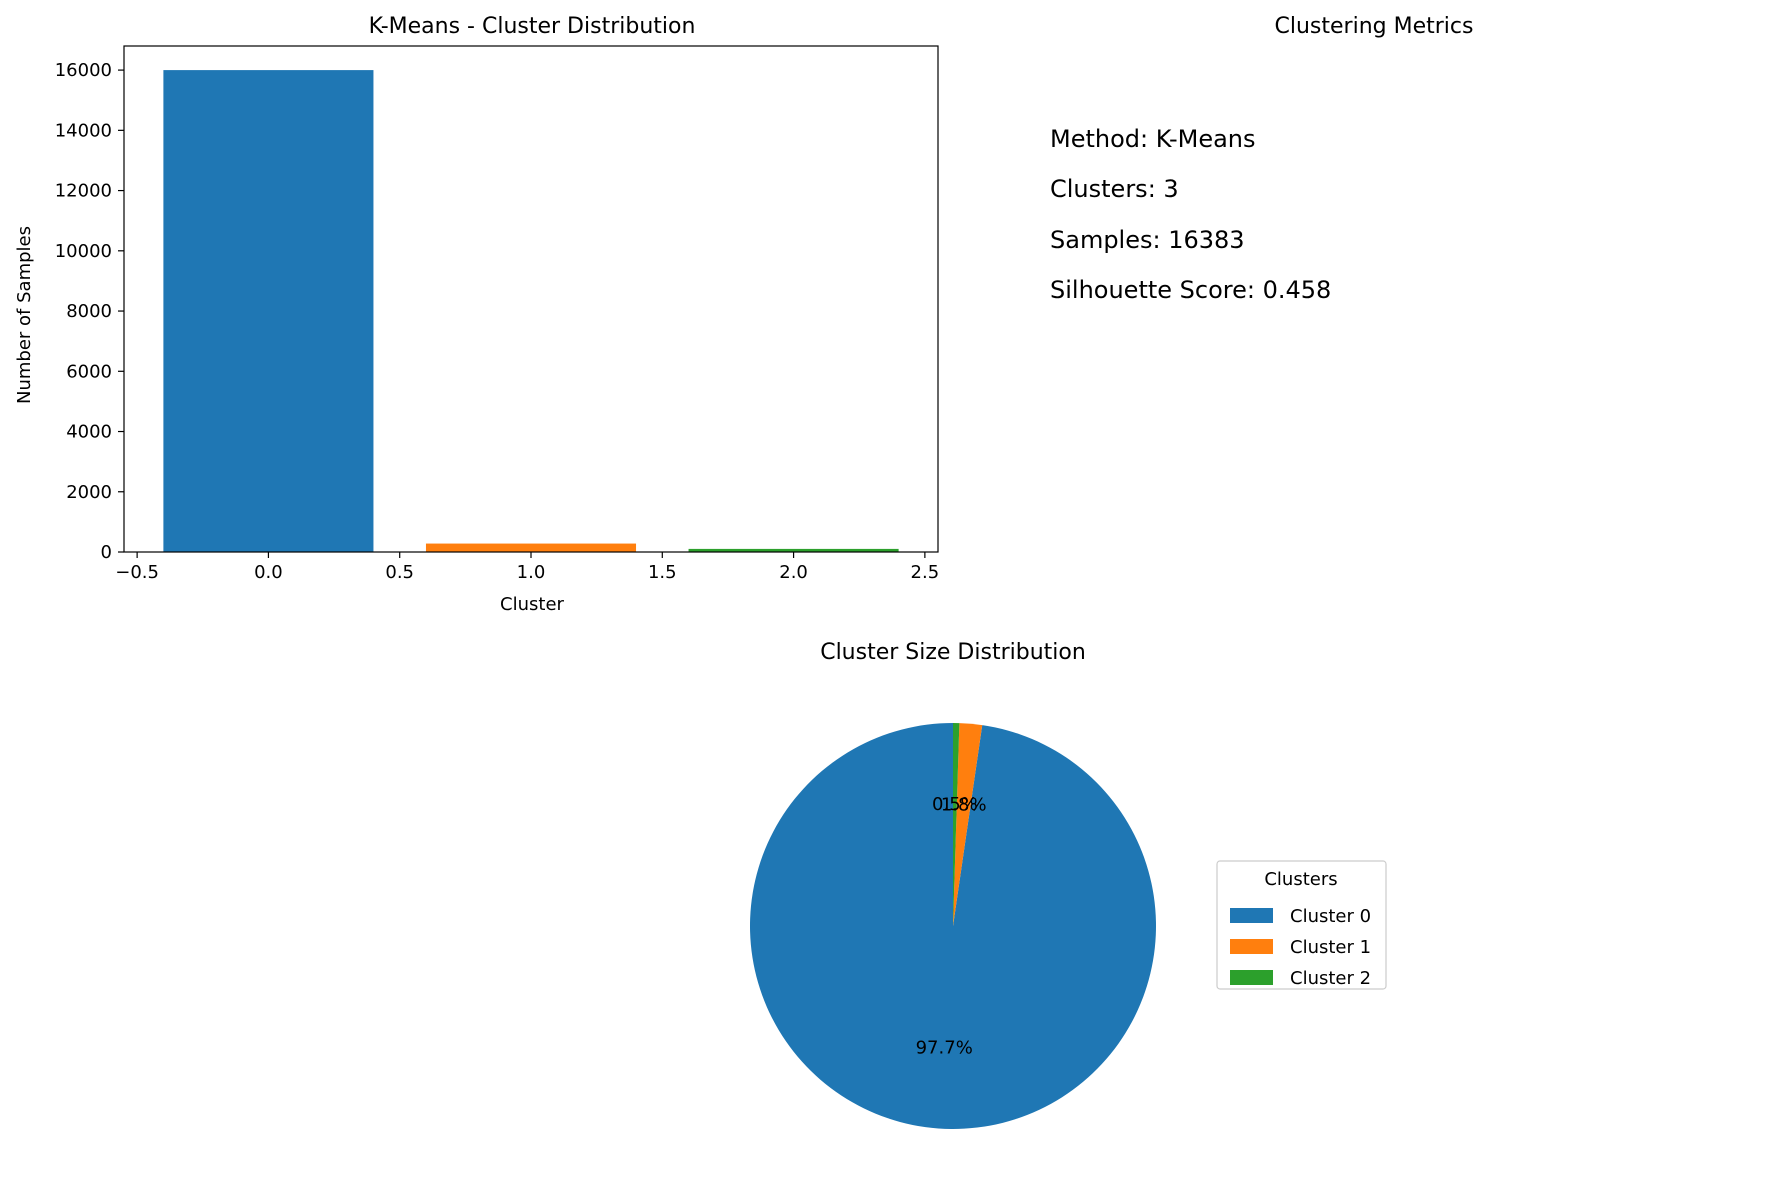  Describe the element at coordinates (89, 432) in the screenshot. I see `y-tick-label: 4000` at that location.